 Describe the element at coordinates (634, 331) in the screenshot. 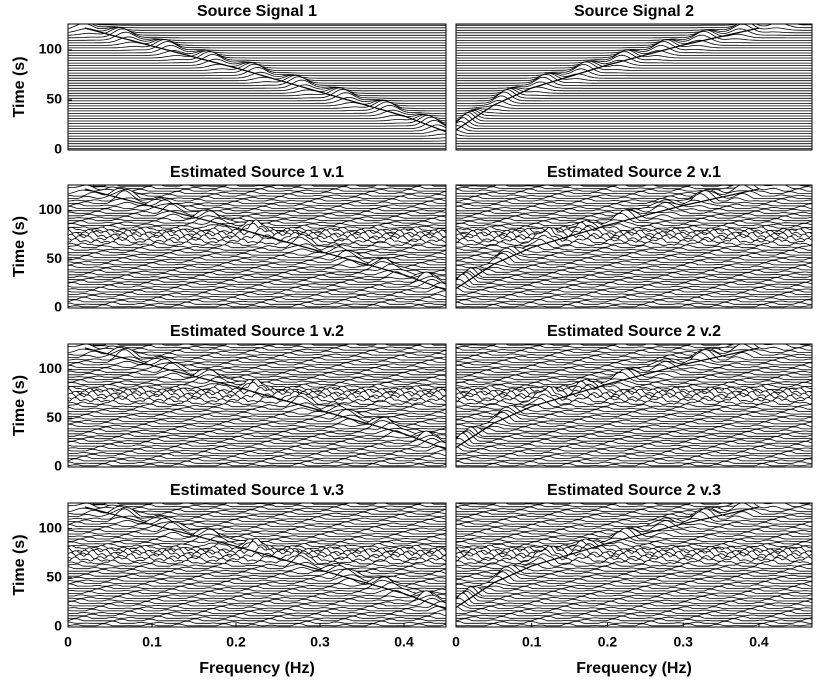

I see `panel-title: Estimated Source 2 v.2` at that location.